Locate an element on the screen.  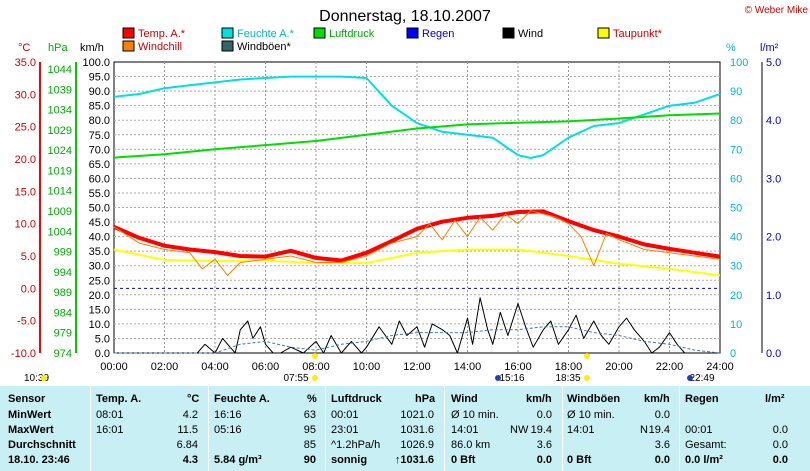
table-cell-p-time: sonnig is located at coordinates (349, 460).